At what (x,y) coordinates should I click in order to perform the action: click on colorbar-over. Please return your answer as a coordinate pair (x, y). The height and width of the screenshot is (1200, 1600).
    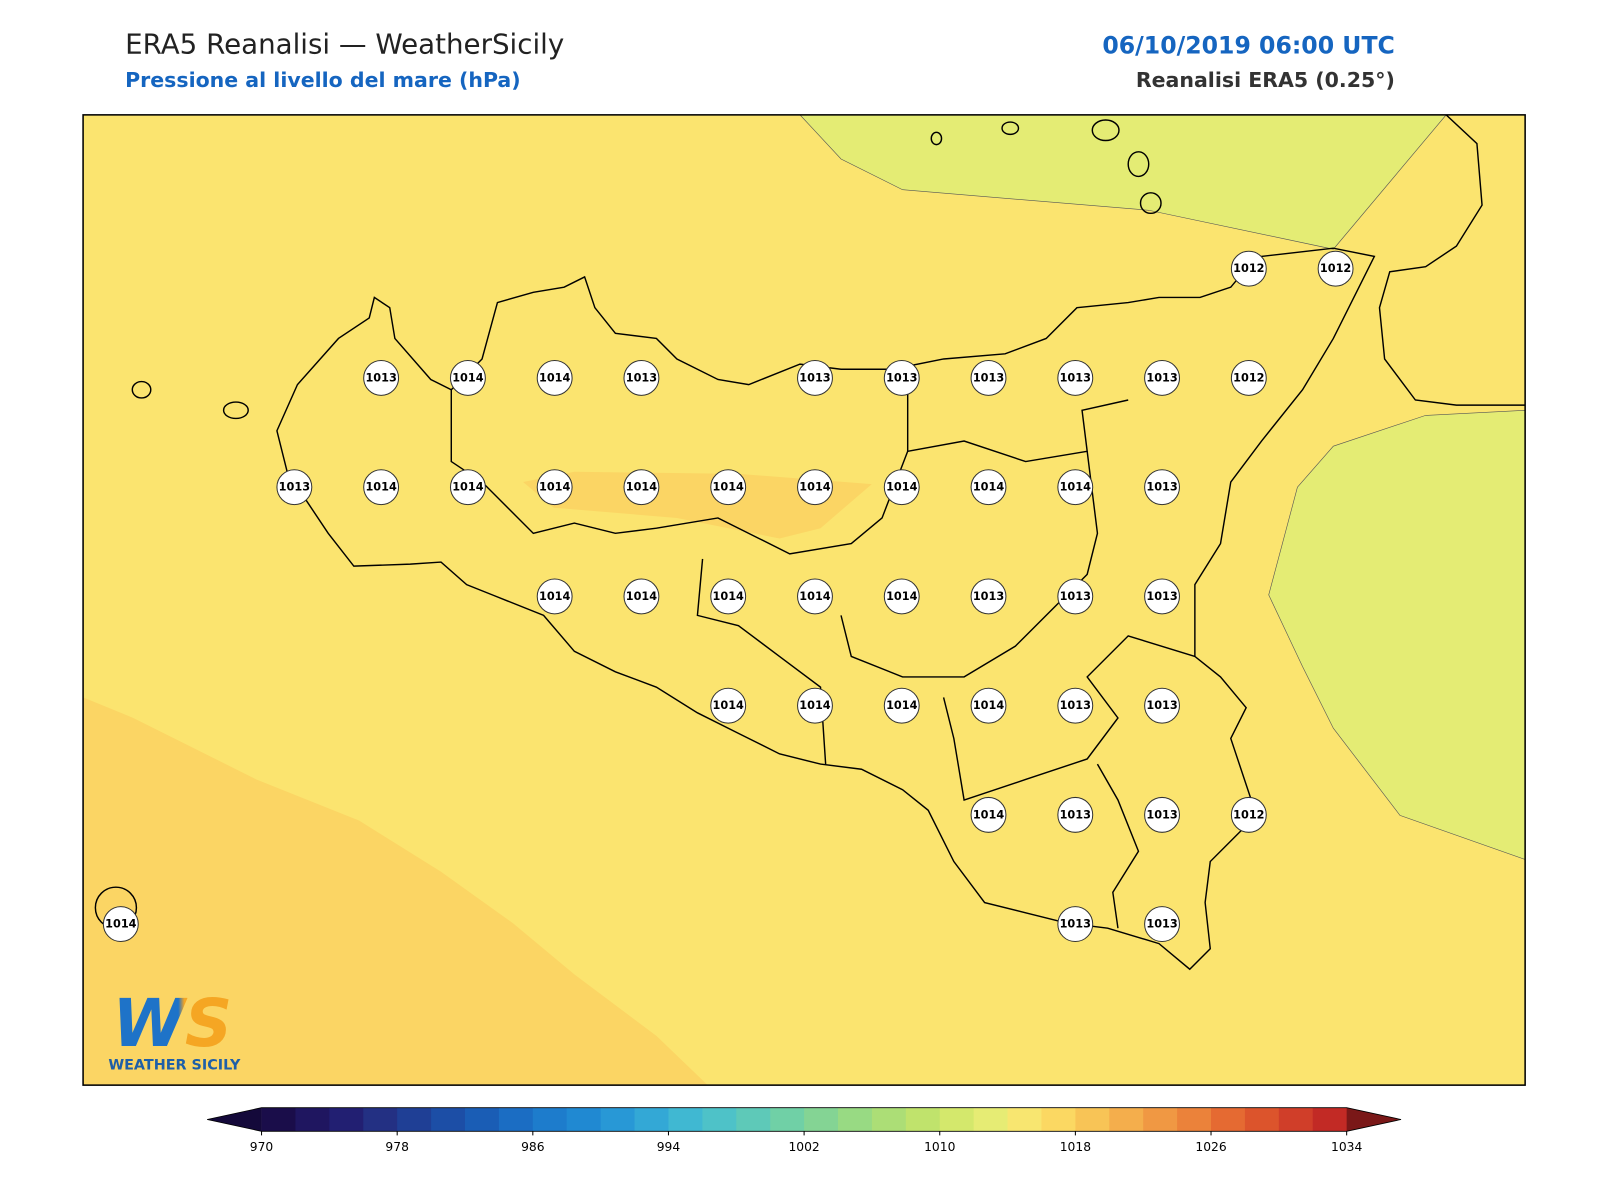
    Looking at the image, I should click on (1374, 1119).